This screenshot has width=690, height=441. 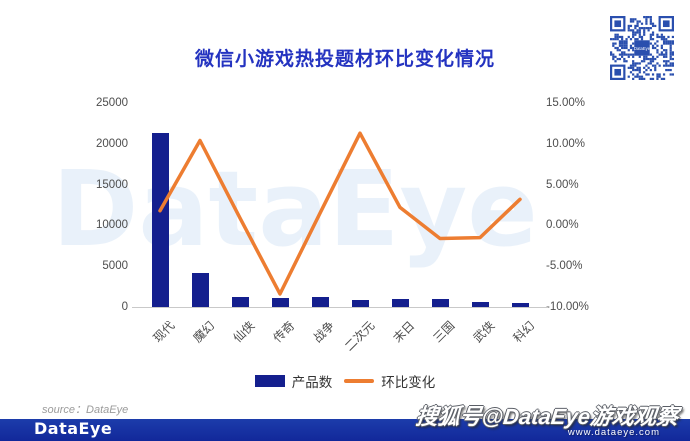 What do you see at coordinates (312, 382) in the screenshot?
I see `legend-label: 产品数` at bounding box center [312, 382].